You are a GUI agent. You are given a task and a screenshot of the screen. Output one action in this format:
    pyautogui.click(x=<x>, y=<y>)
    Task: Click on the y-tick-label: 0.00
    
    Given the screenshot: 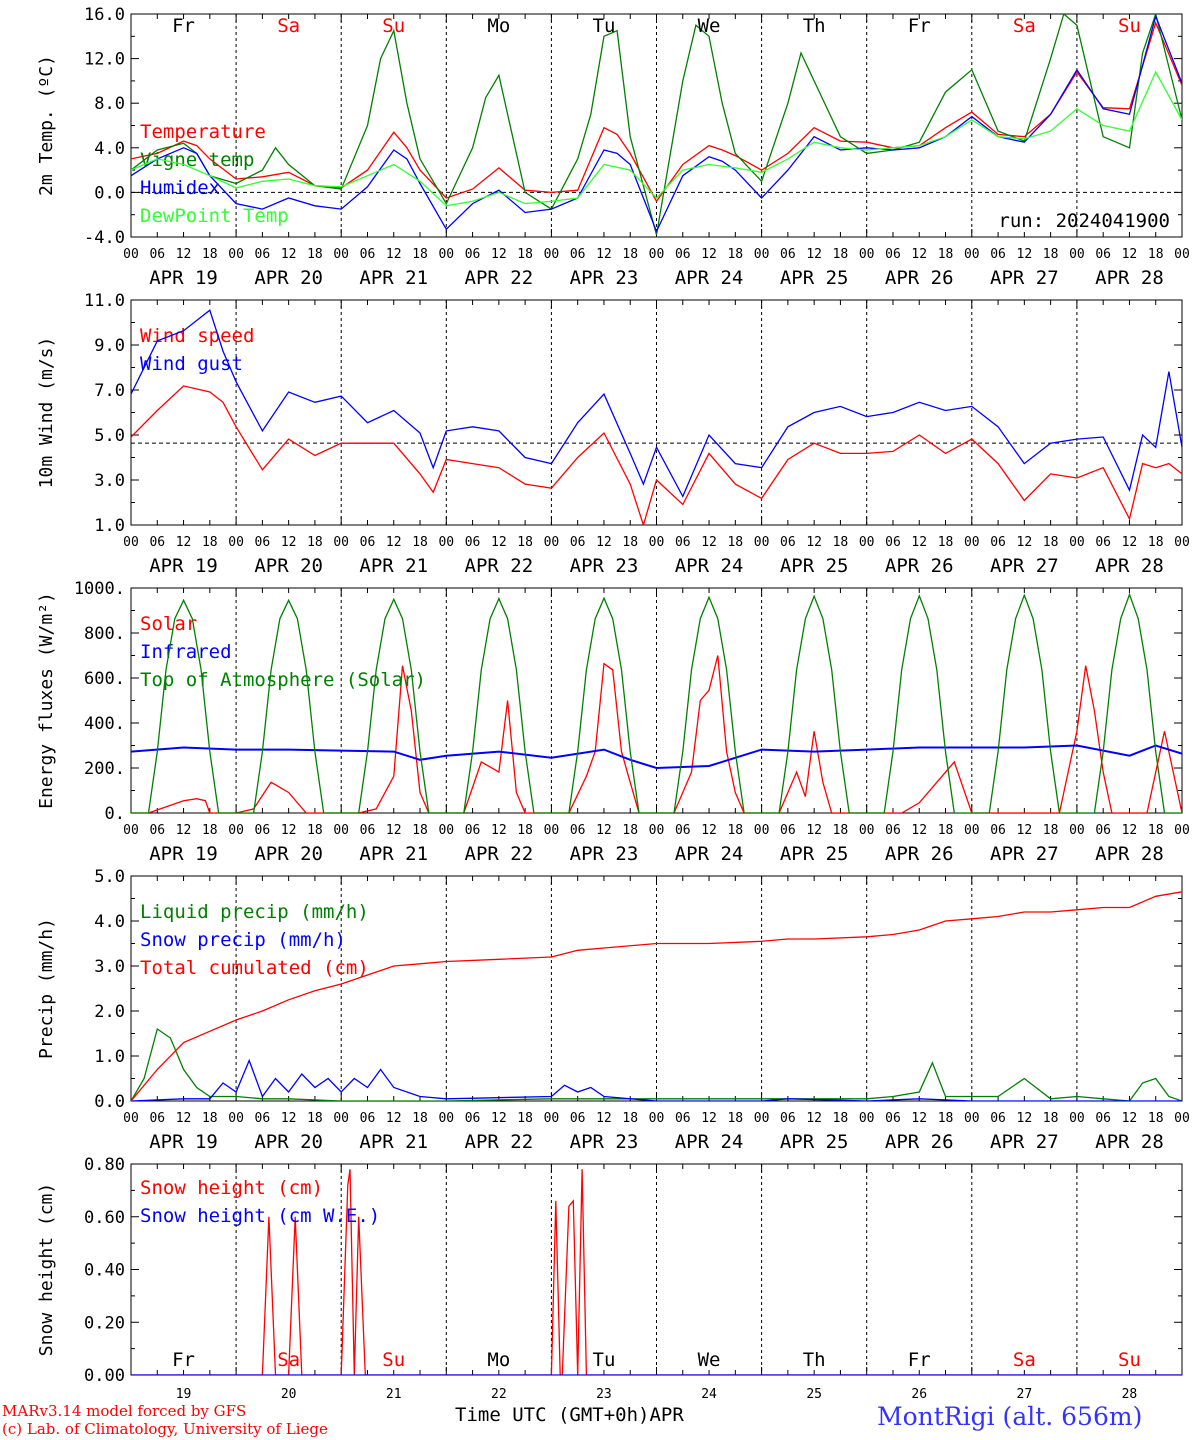 What is the action you would take?
    pyautogui.click(x=104, y=1376)
    